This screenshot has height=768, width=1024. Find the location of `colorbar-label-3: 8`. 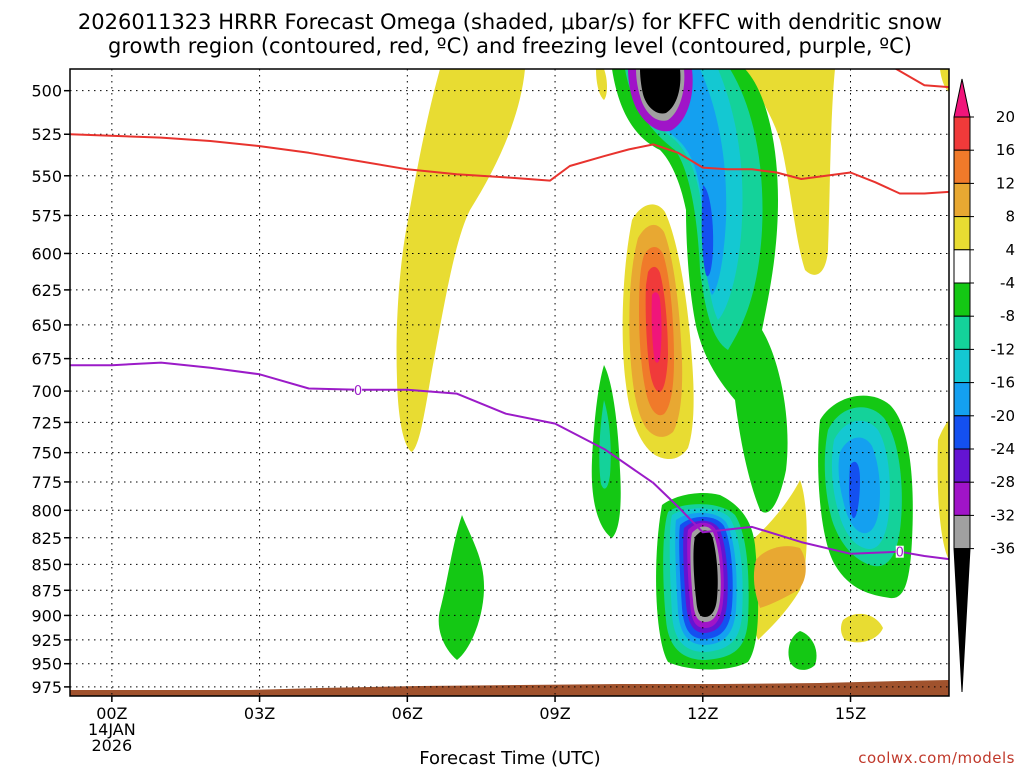

colorbar-label-3: 8 is located at coordinates (1010, 217).